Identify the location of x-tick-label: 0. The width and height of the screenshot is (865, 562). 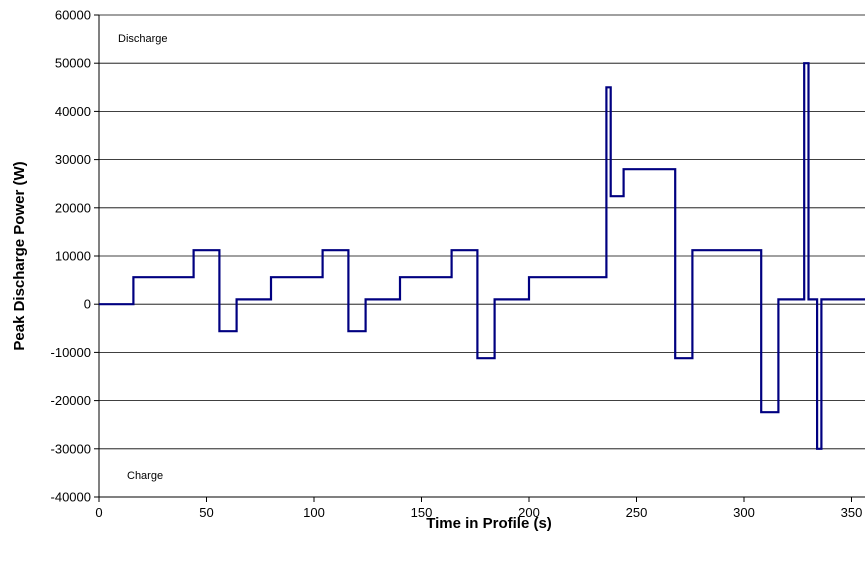
(98, 512).